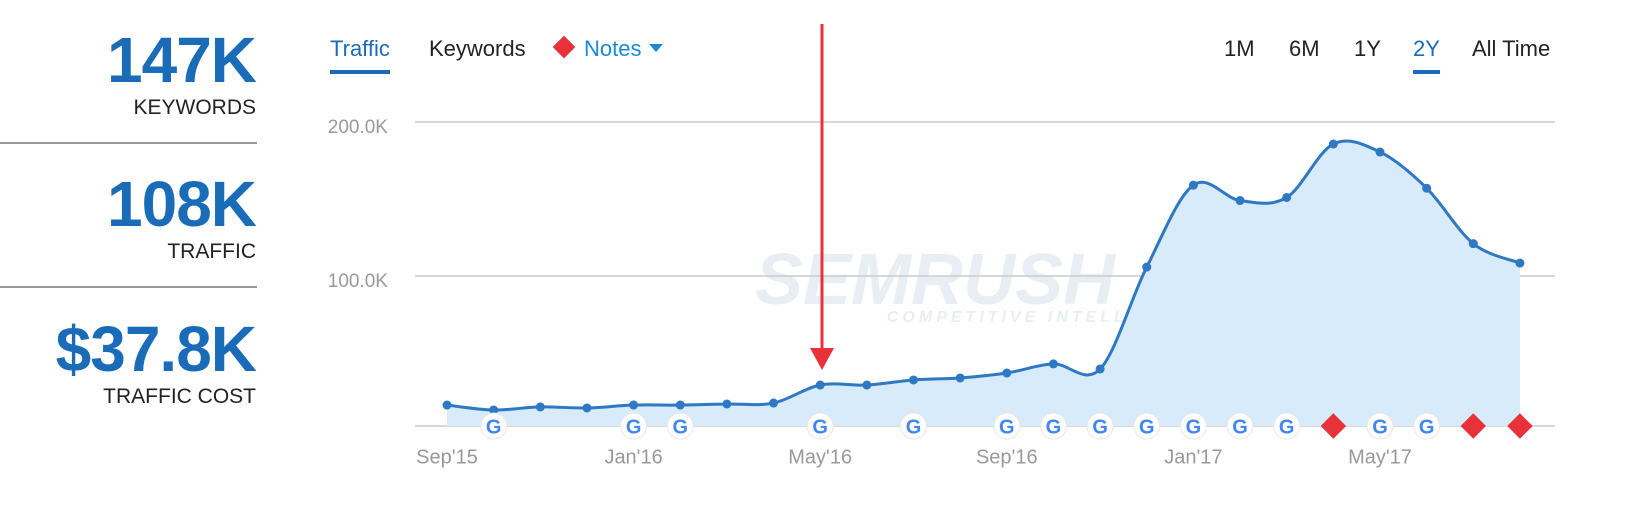 Image resolution: width=1642 pixels, height=511 pixels. What do you see at coordinates (936, 280) in the screenshot?
I see `watermark-brand: SEMRUSH` at bounding box center [936, 280].